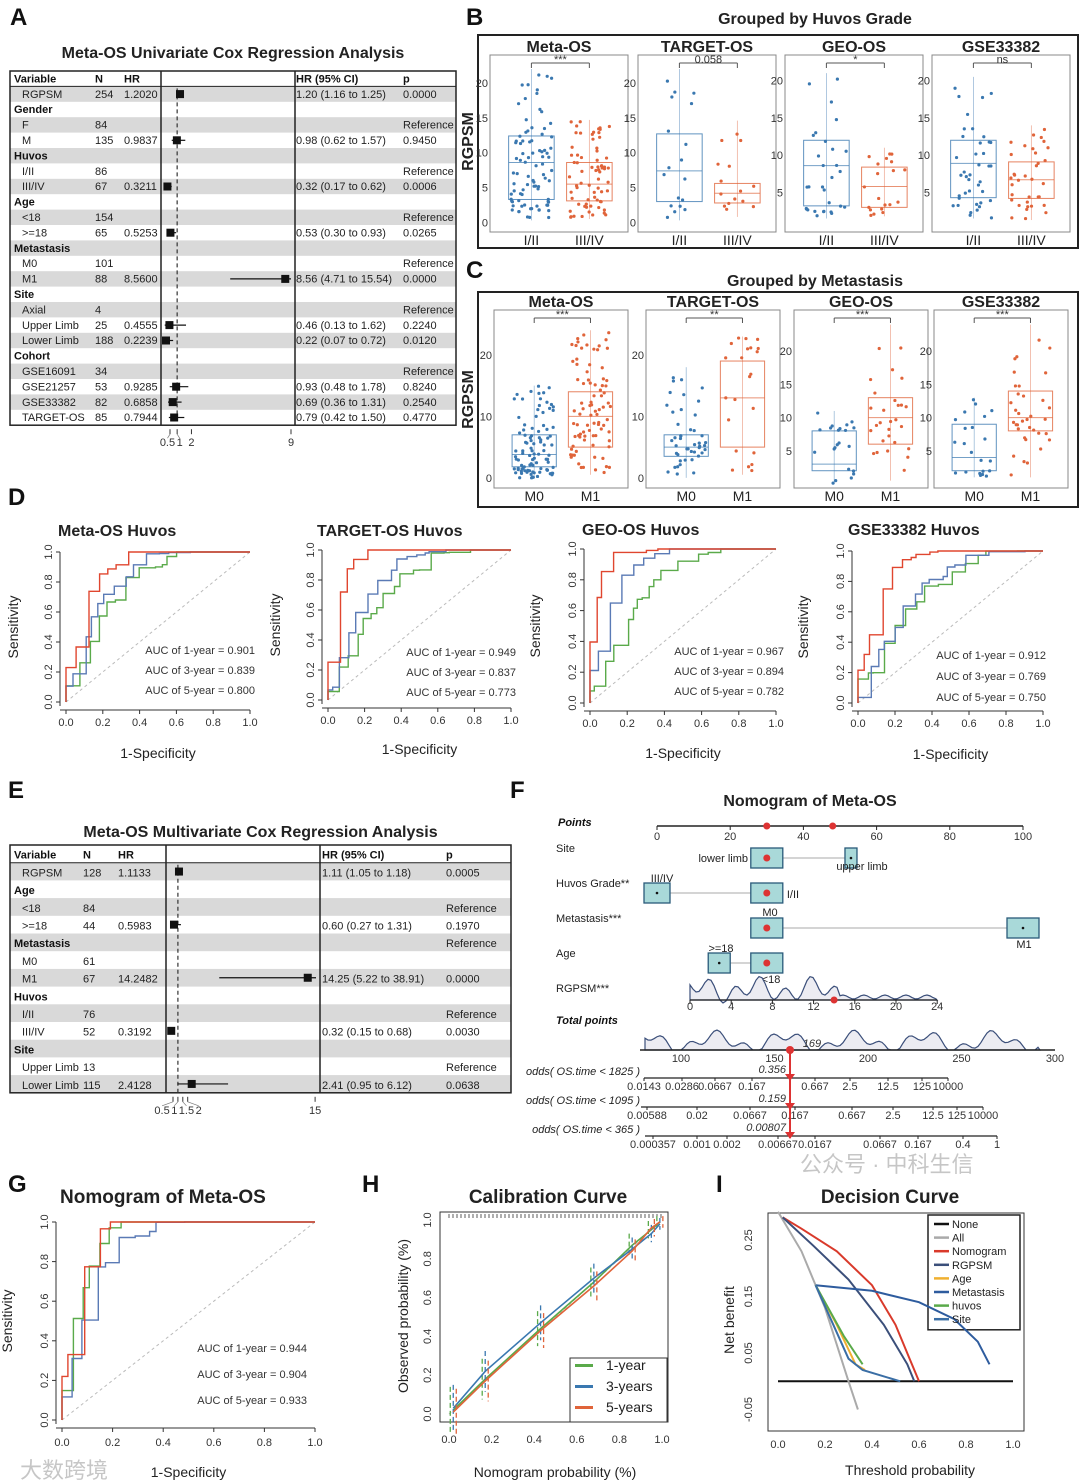 This screenshot has height=1482, width=1080. What do you see at coordinates (851, 858) in the screenshot?
I see `level-marker` at bounding box center [851, 858].